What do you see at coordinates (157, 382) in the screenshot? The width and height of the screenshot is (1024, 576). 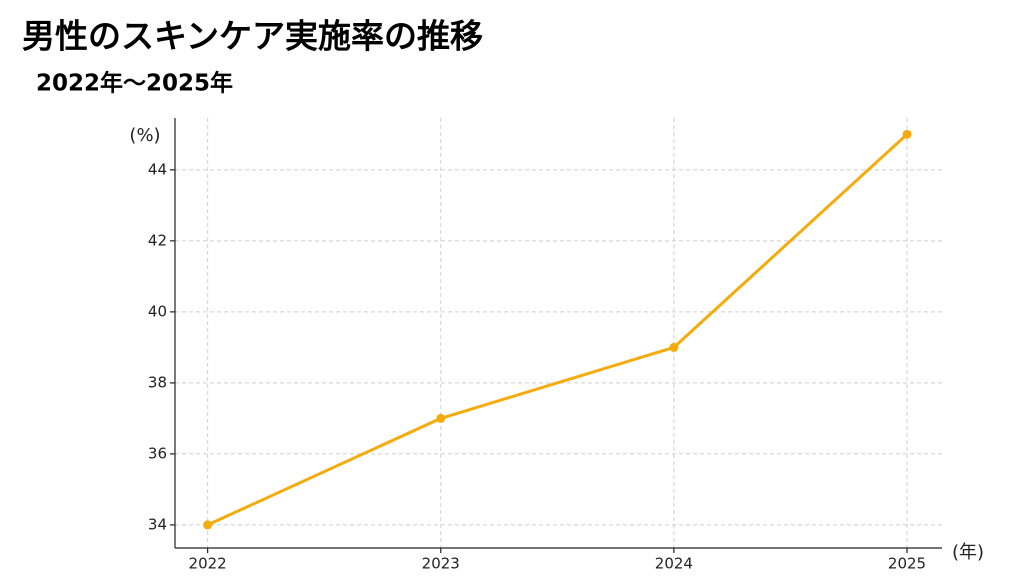 I see `y-tick-label: 38` at bounding box center [157, 382].